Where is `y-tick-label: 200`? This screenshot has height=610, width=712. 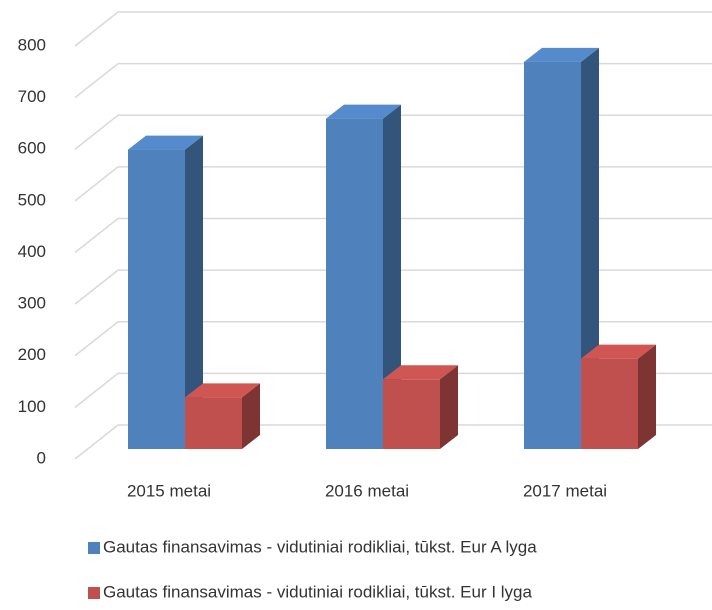 y-tick-label: 200 is located at coordinates (32, 354).